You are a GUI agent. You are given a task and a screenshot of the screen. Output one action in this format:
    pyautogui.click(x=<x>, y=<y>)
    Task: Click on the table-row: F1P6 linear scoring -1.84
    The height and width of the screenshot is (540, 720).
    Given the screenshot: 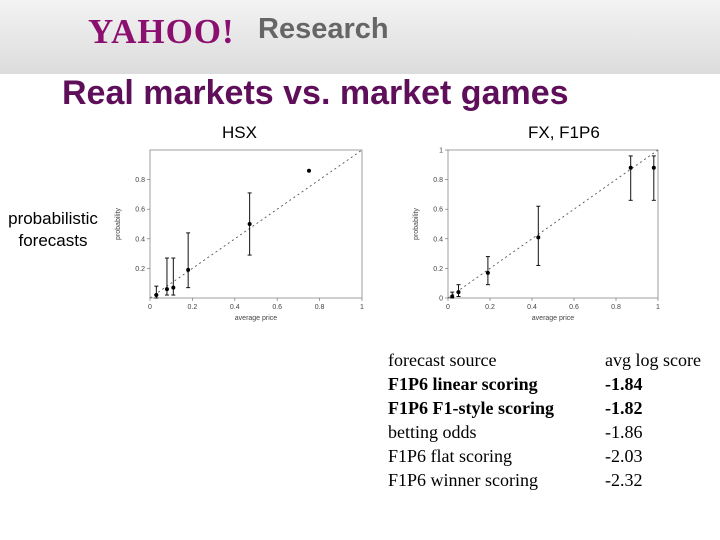 What is the action you would take?
    pyautogui.click(x=551, y=386)
    